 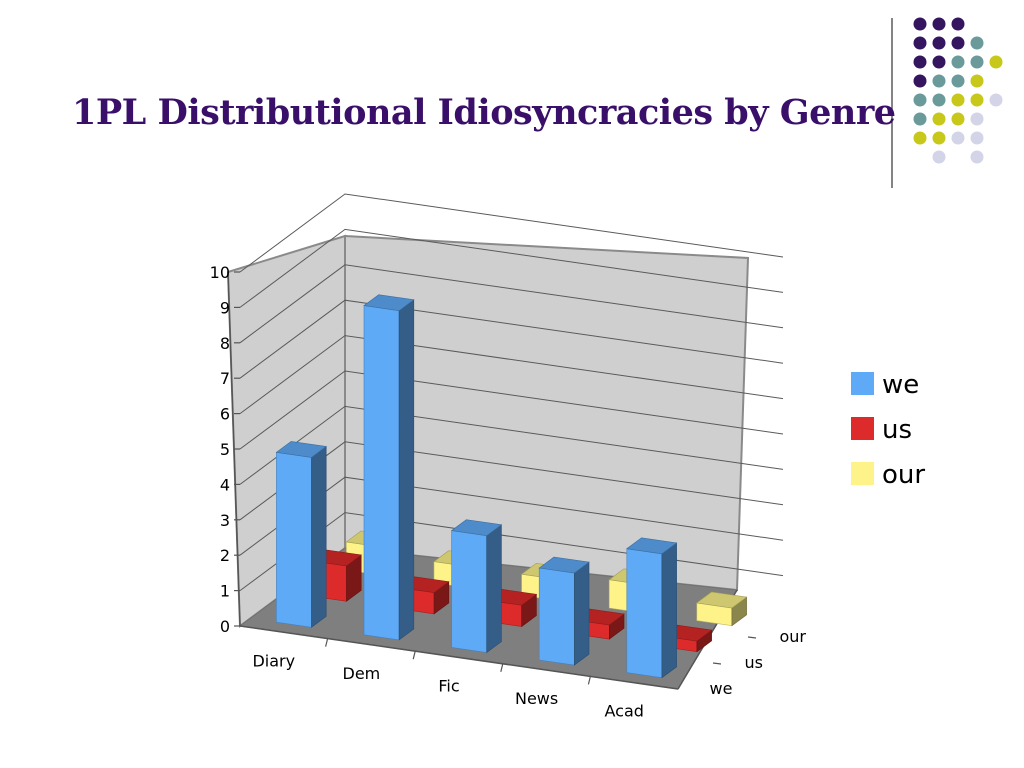 I want to click on bar-we-diary, so click(x=301, y=534).